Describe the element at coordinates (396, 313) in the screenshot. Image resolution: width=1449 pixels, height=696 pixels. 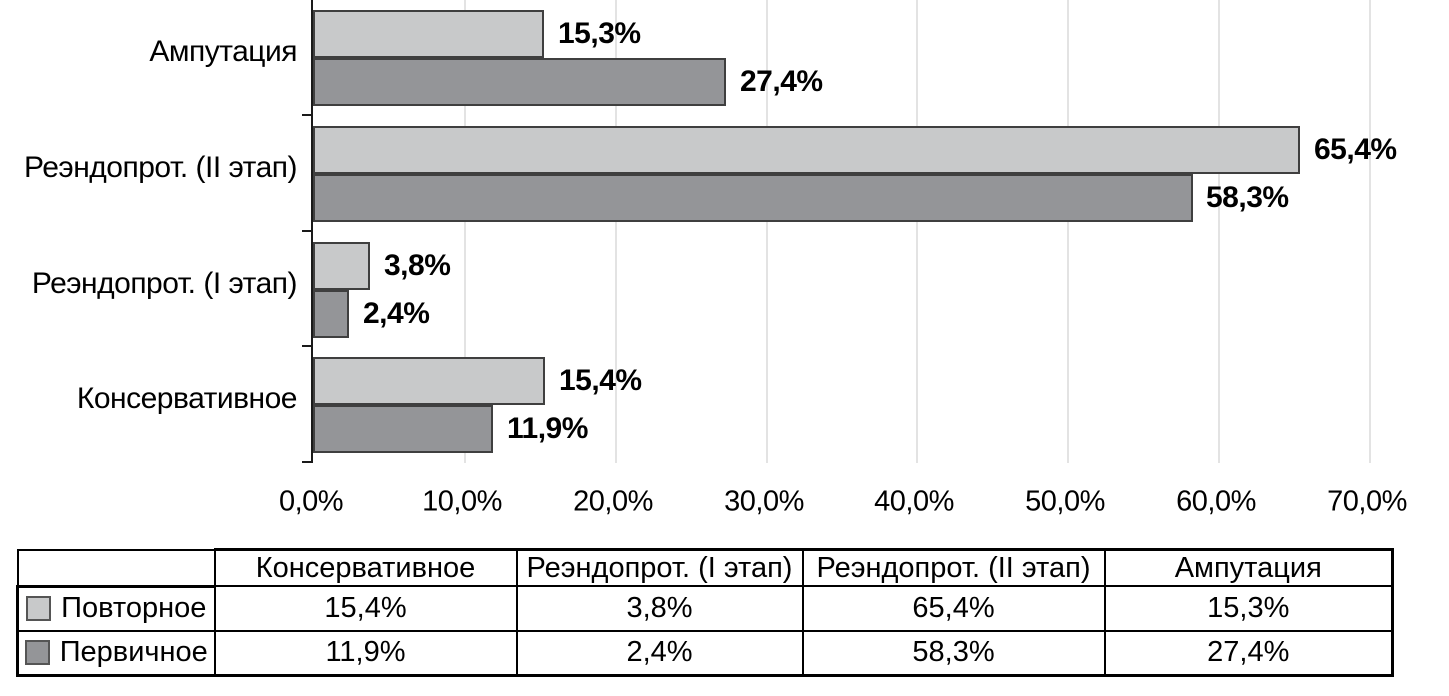
I see `bar-value-label: 2,4%` at that location.